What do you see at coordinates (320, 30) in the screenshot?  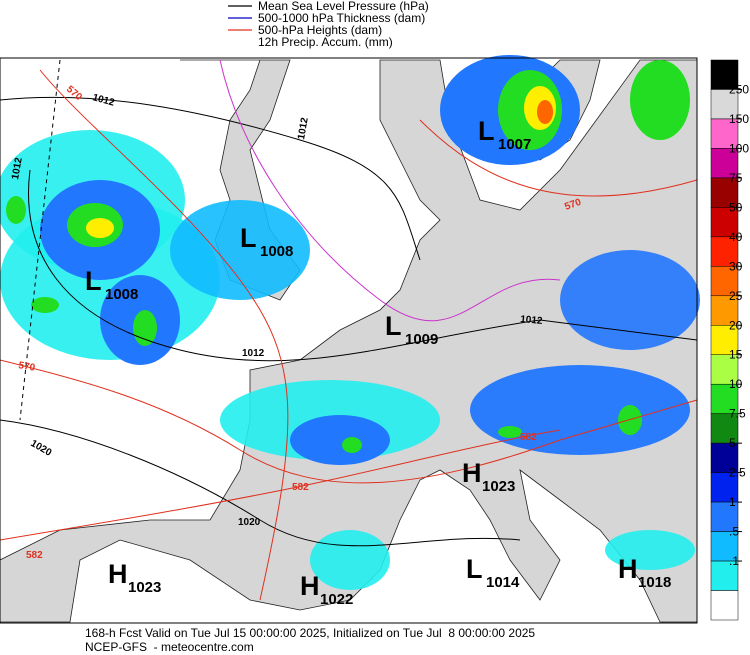 I see `legend-label: 500-hPa Heights (dam)` at bounding box center [320, 30].